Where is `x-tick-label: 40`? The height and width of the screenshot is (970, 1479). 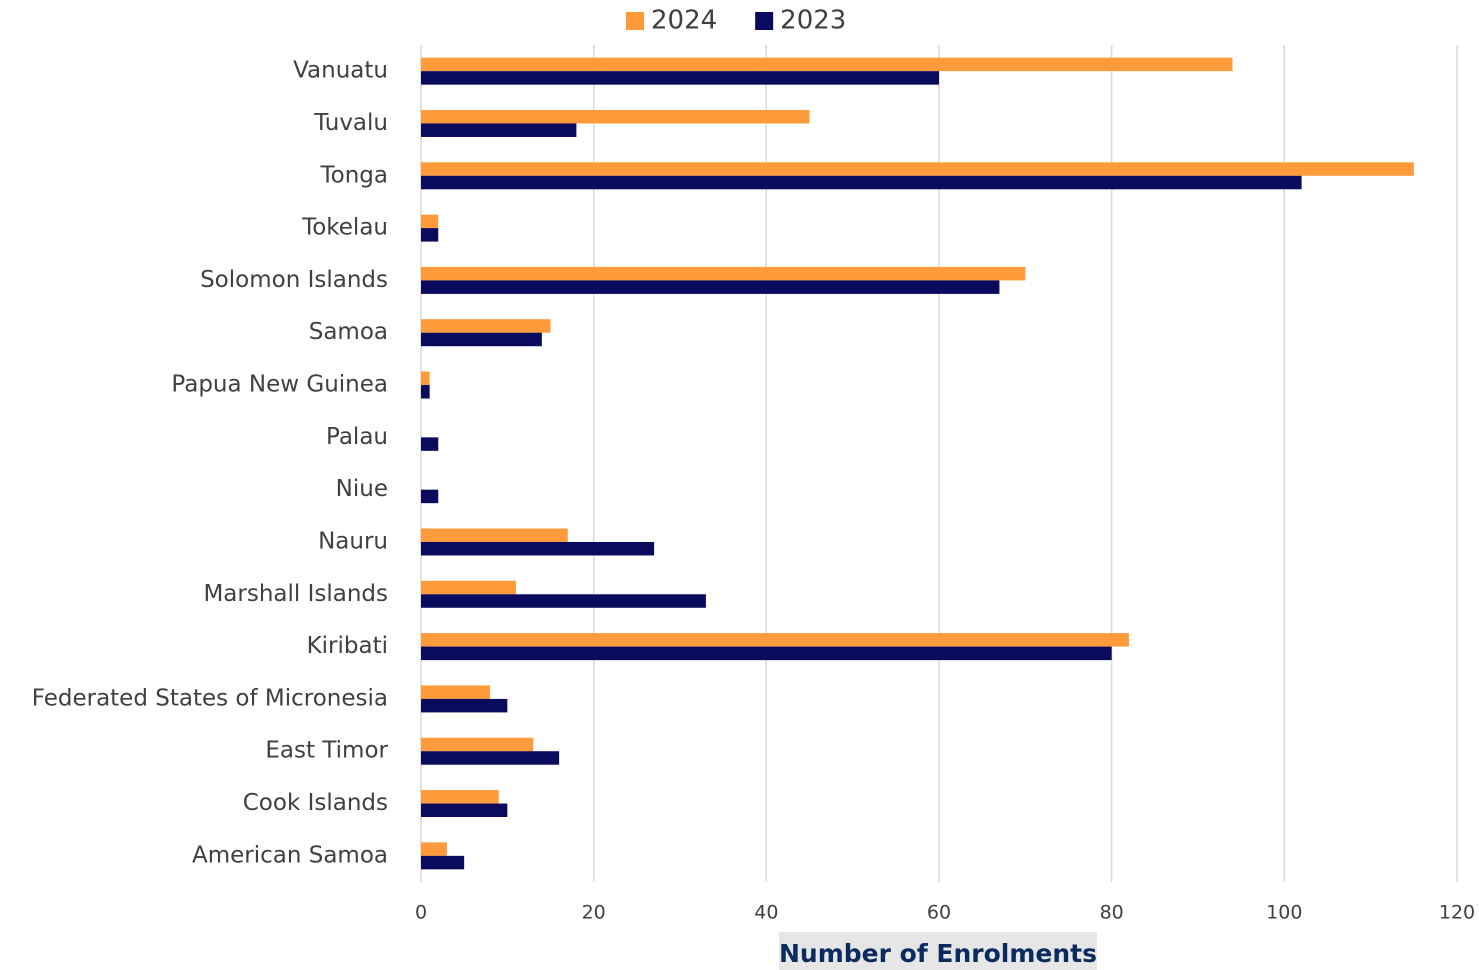 x-tick-label: 40 is located at coordinates (766, 913).